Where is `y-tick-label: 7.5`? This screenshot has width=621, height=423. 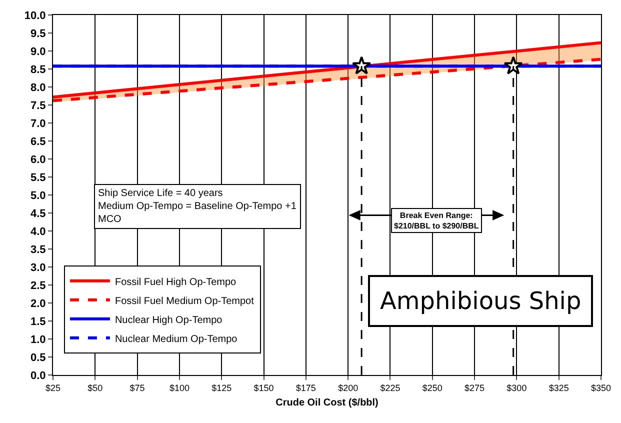
y-tick-label: 7.5 is located at coordinates (38, 106).